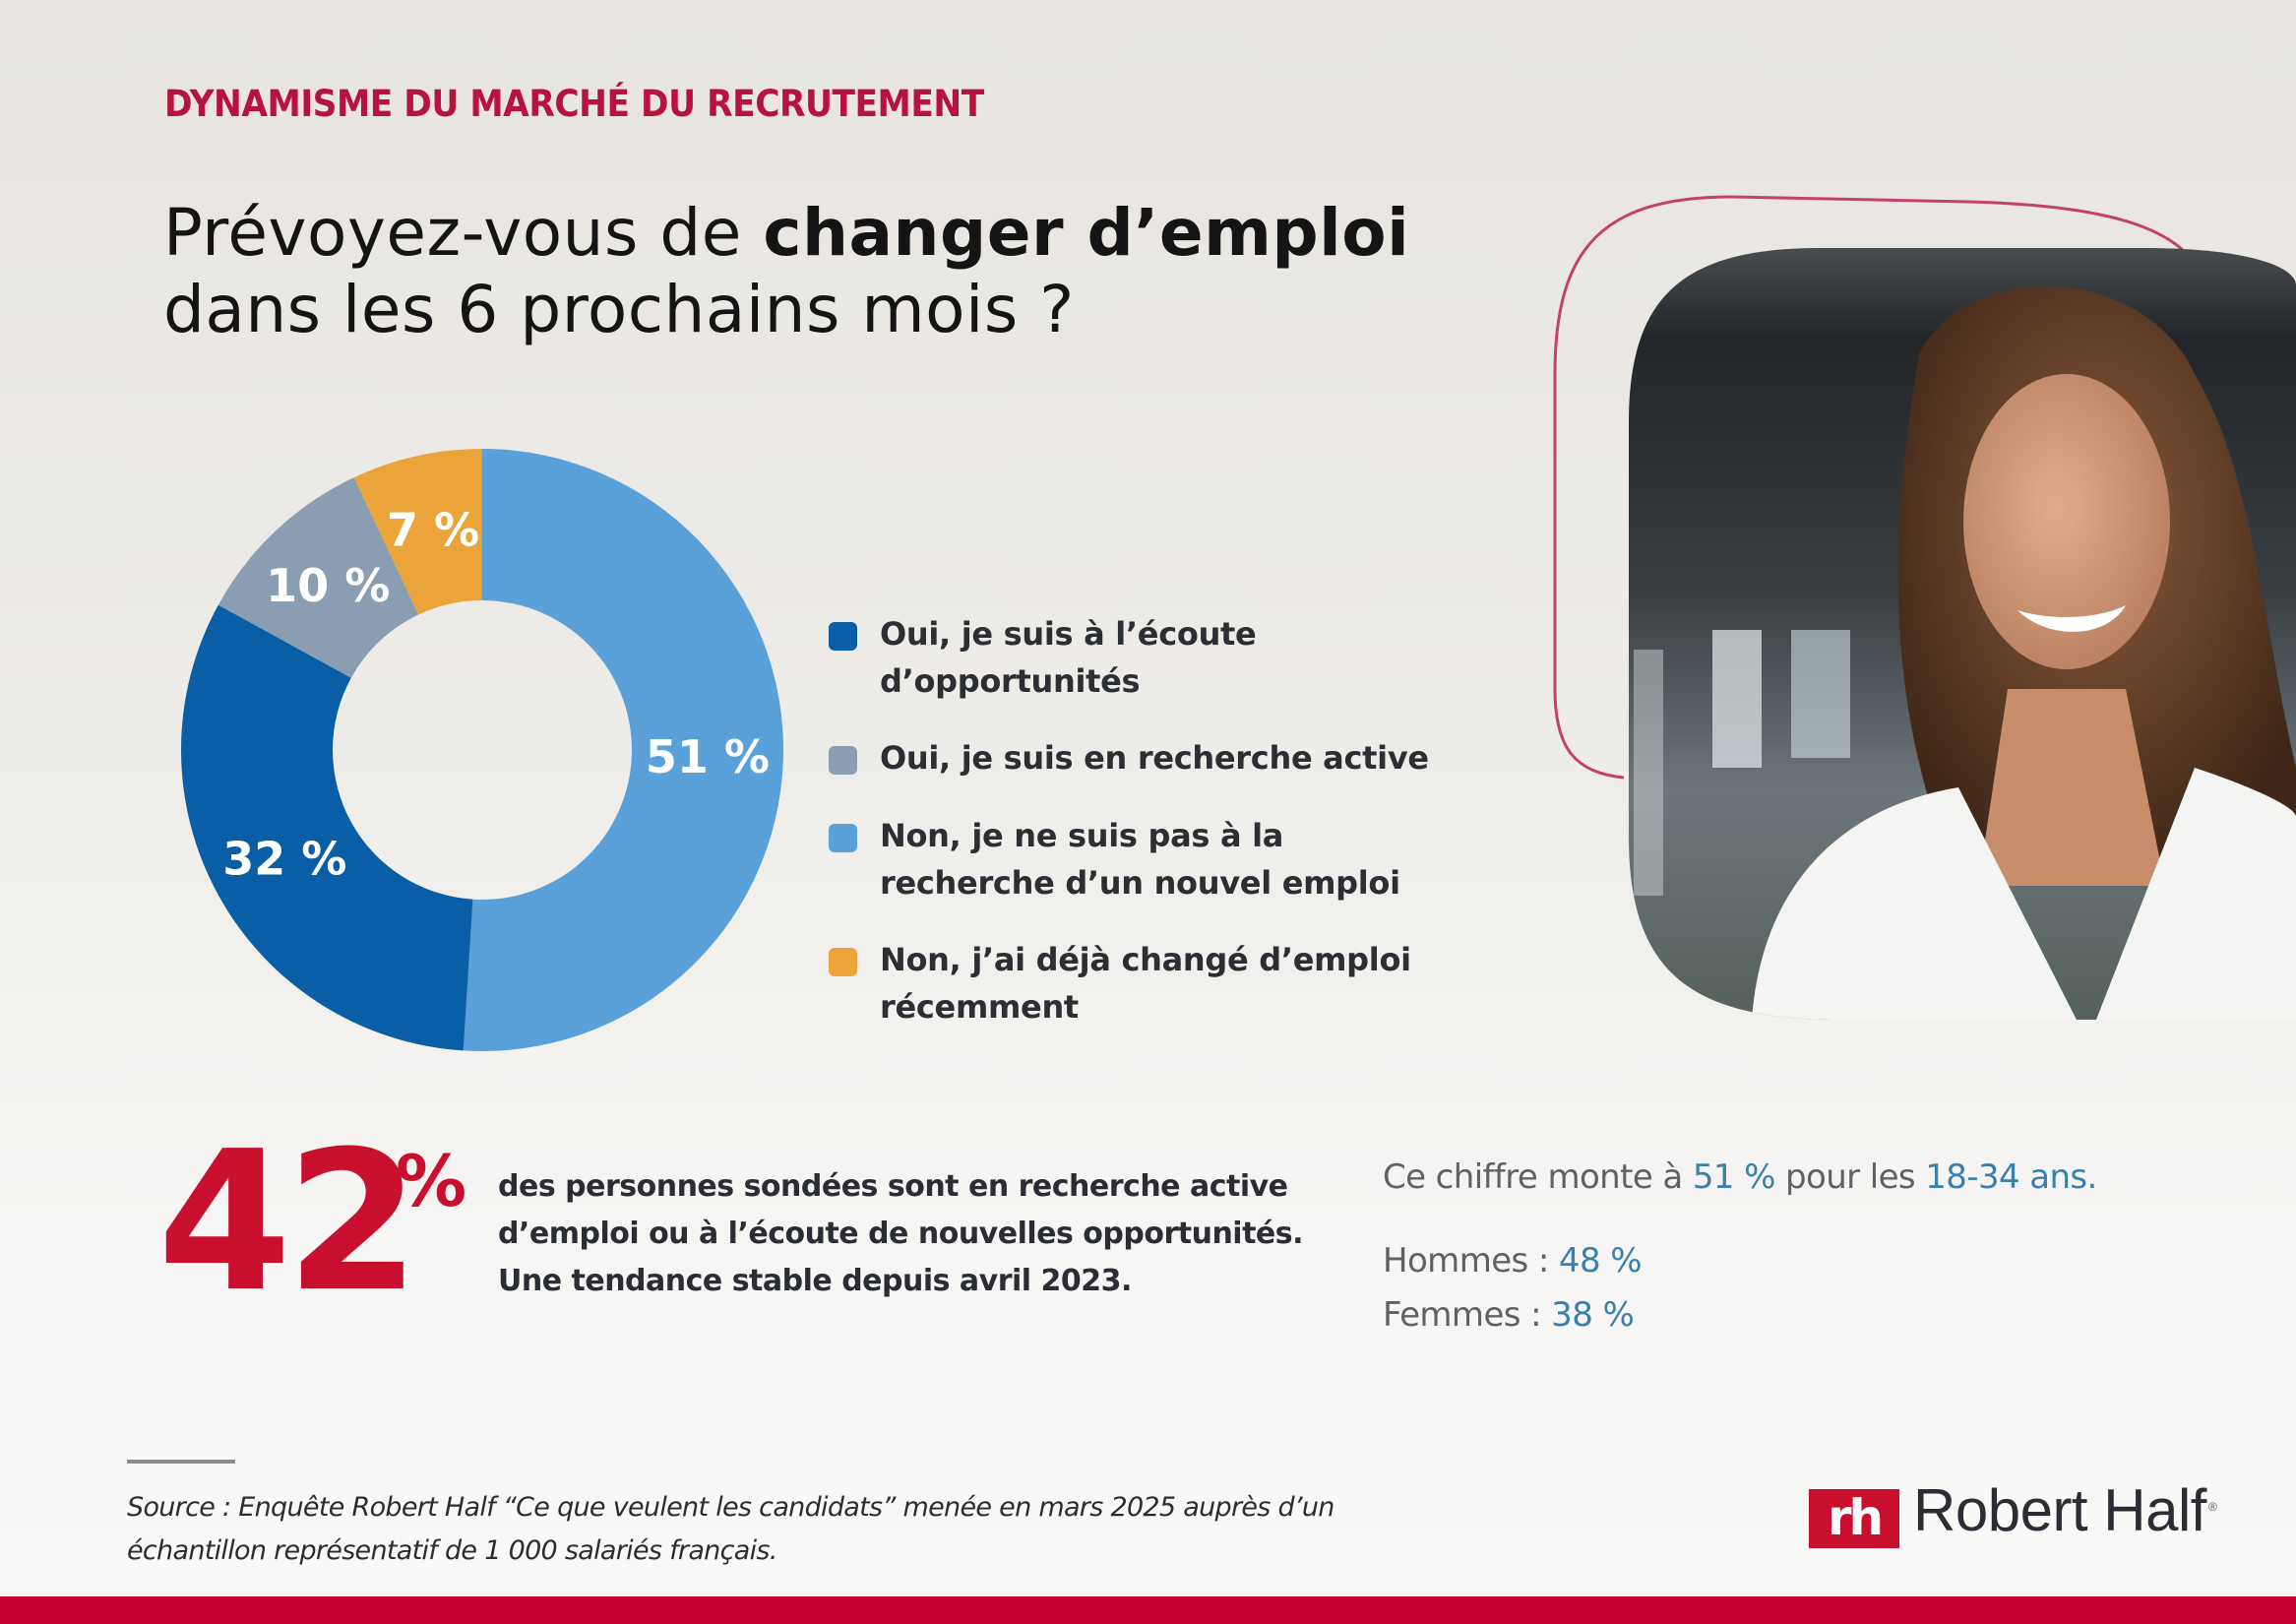 The image size is (2296, 1624). I want to click on title-emphasis: changer d’emploi, so click(1087, 233).